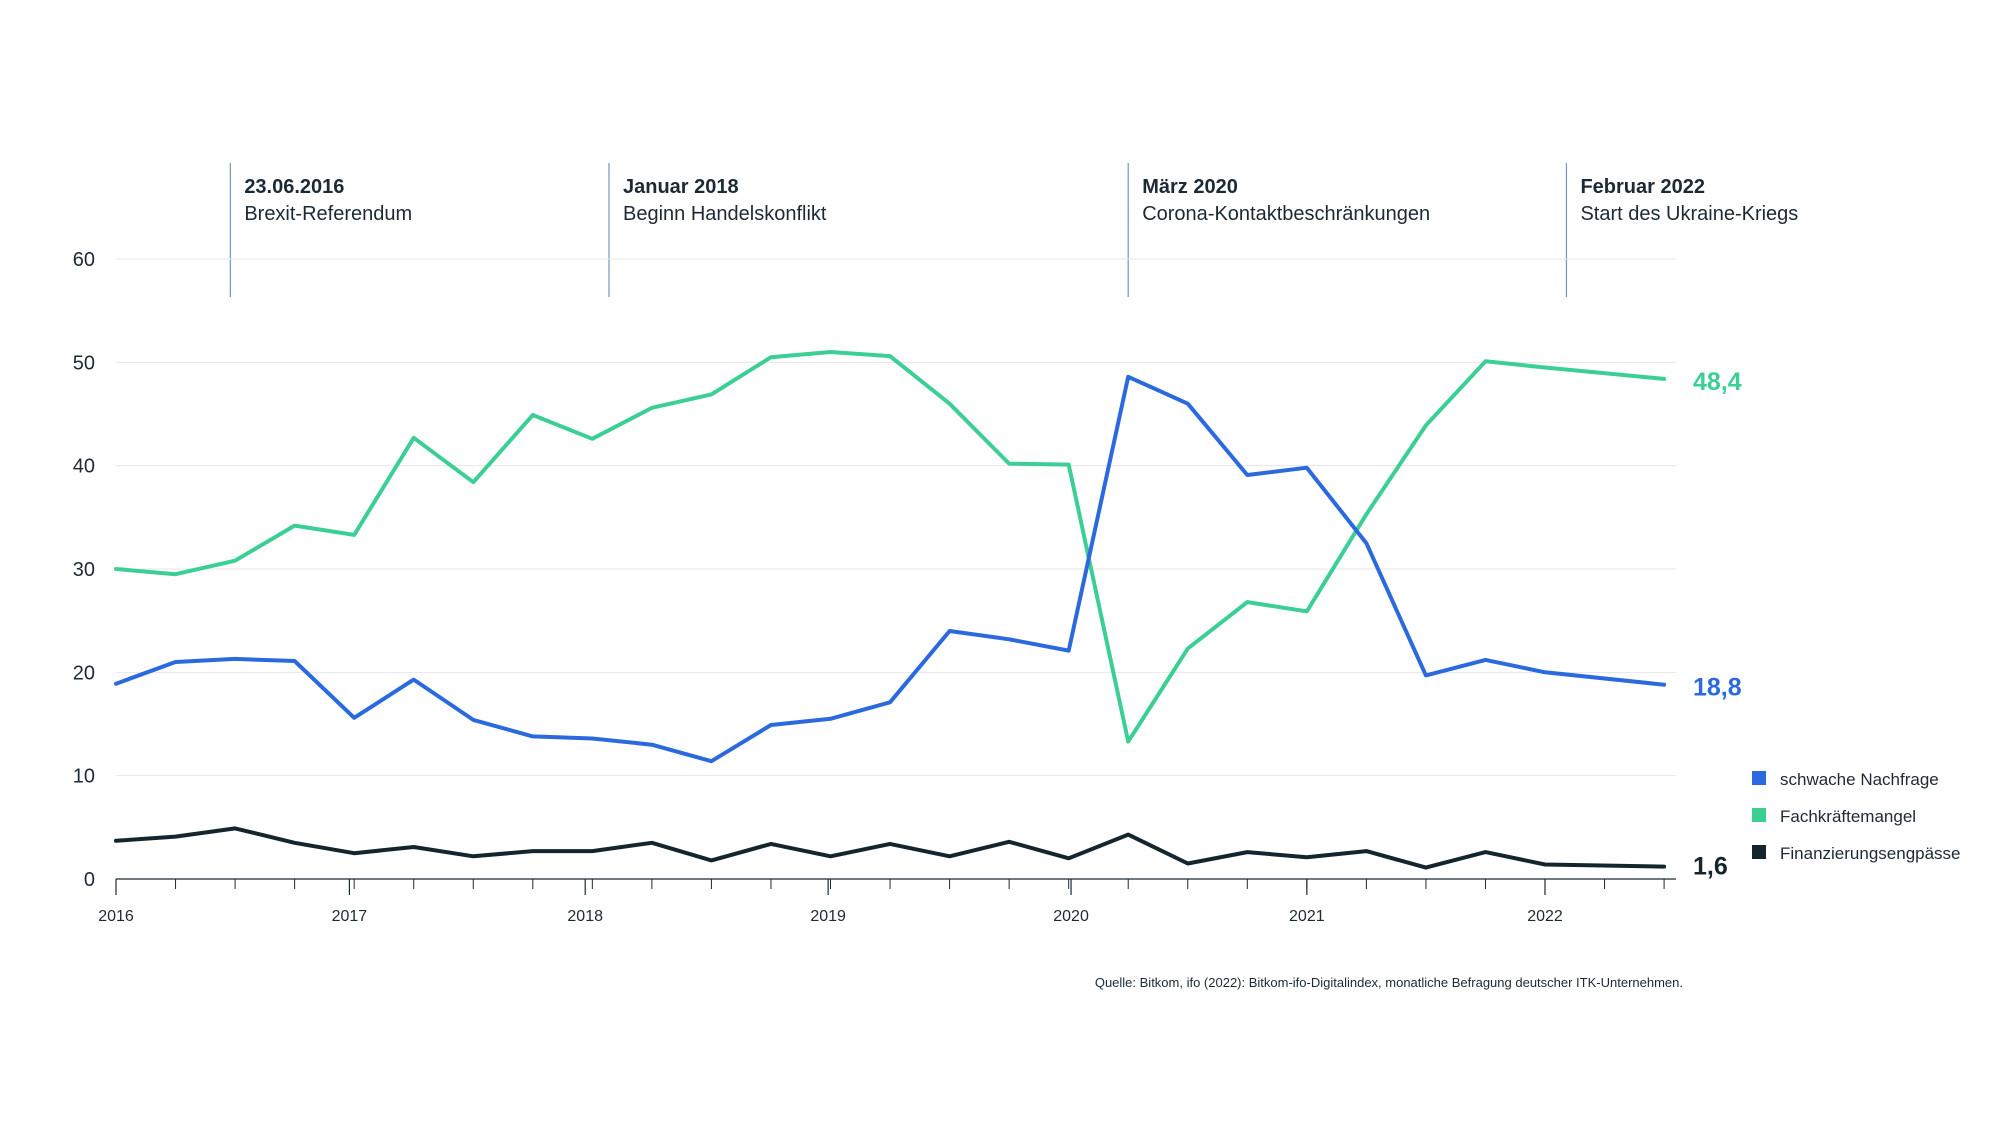  Describe the element at coordinates (1190, 187) in the screenshot. I see `event-date: März 2020` at that location.